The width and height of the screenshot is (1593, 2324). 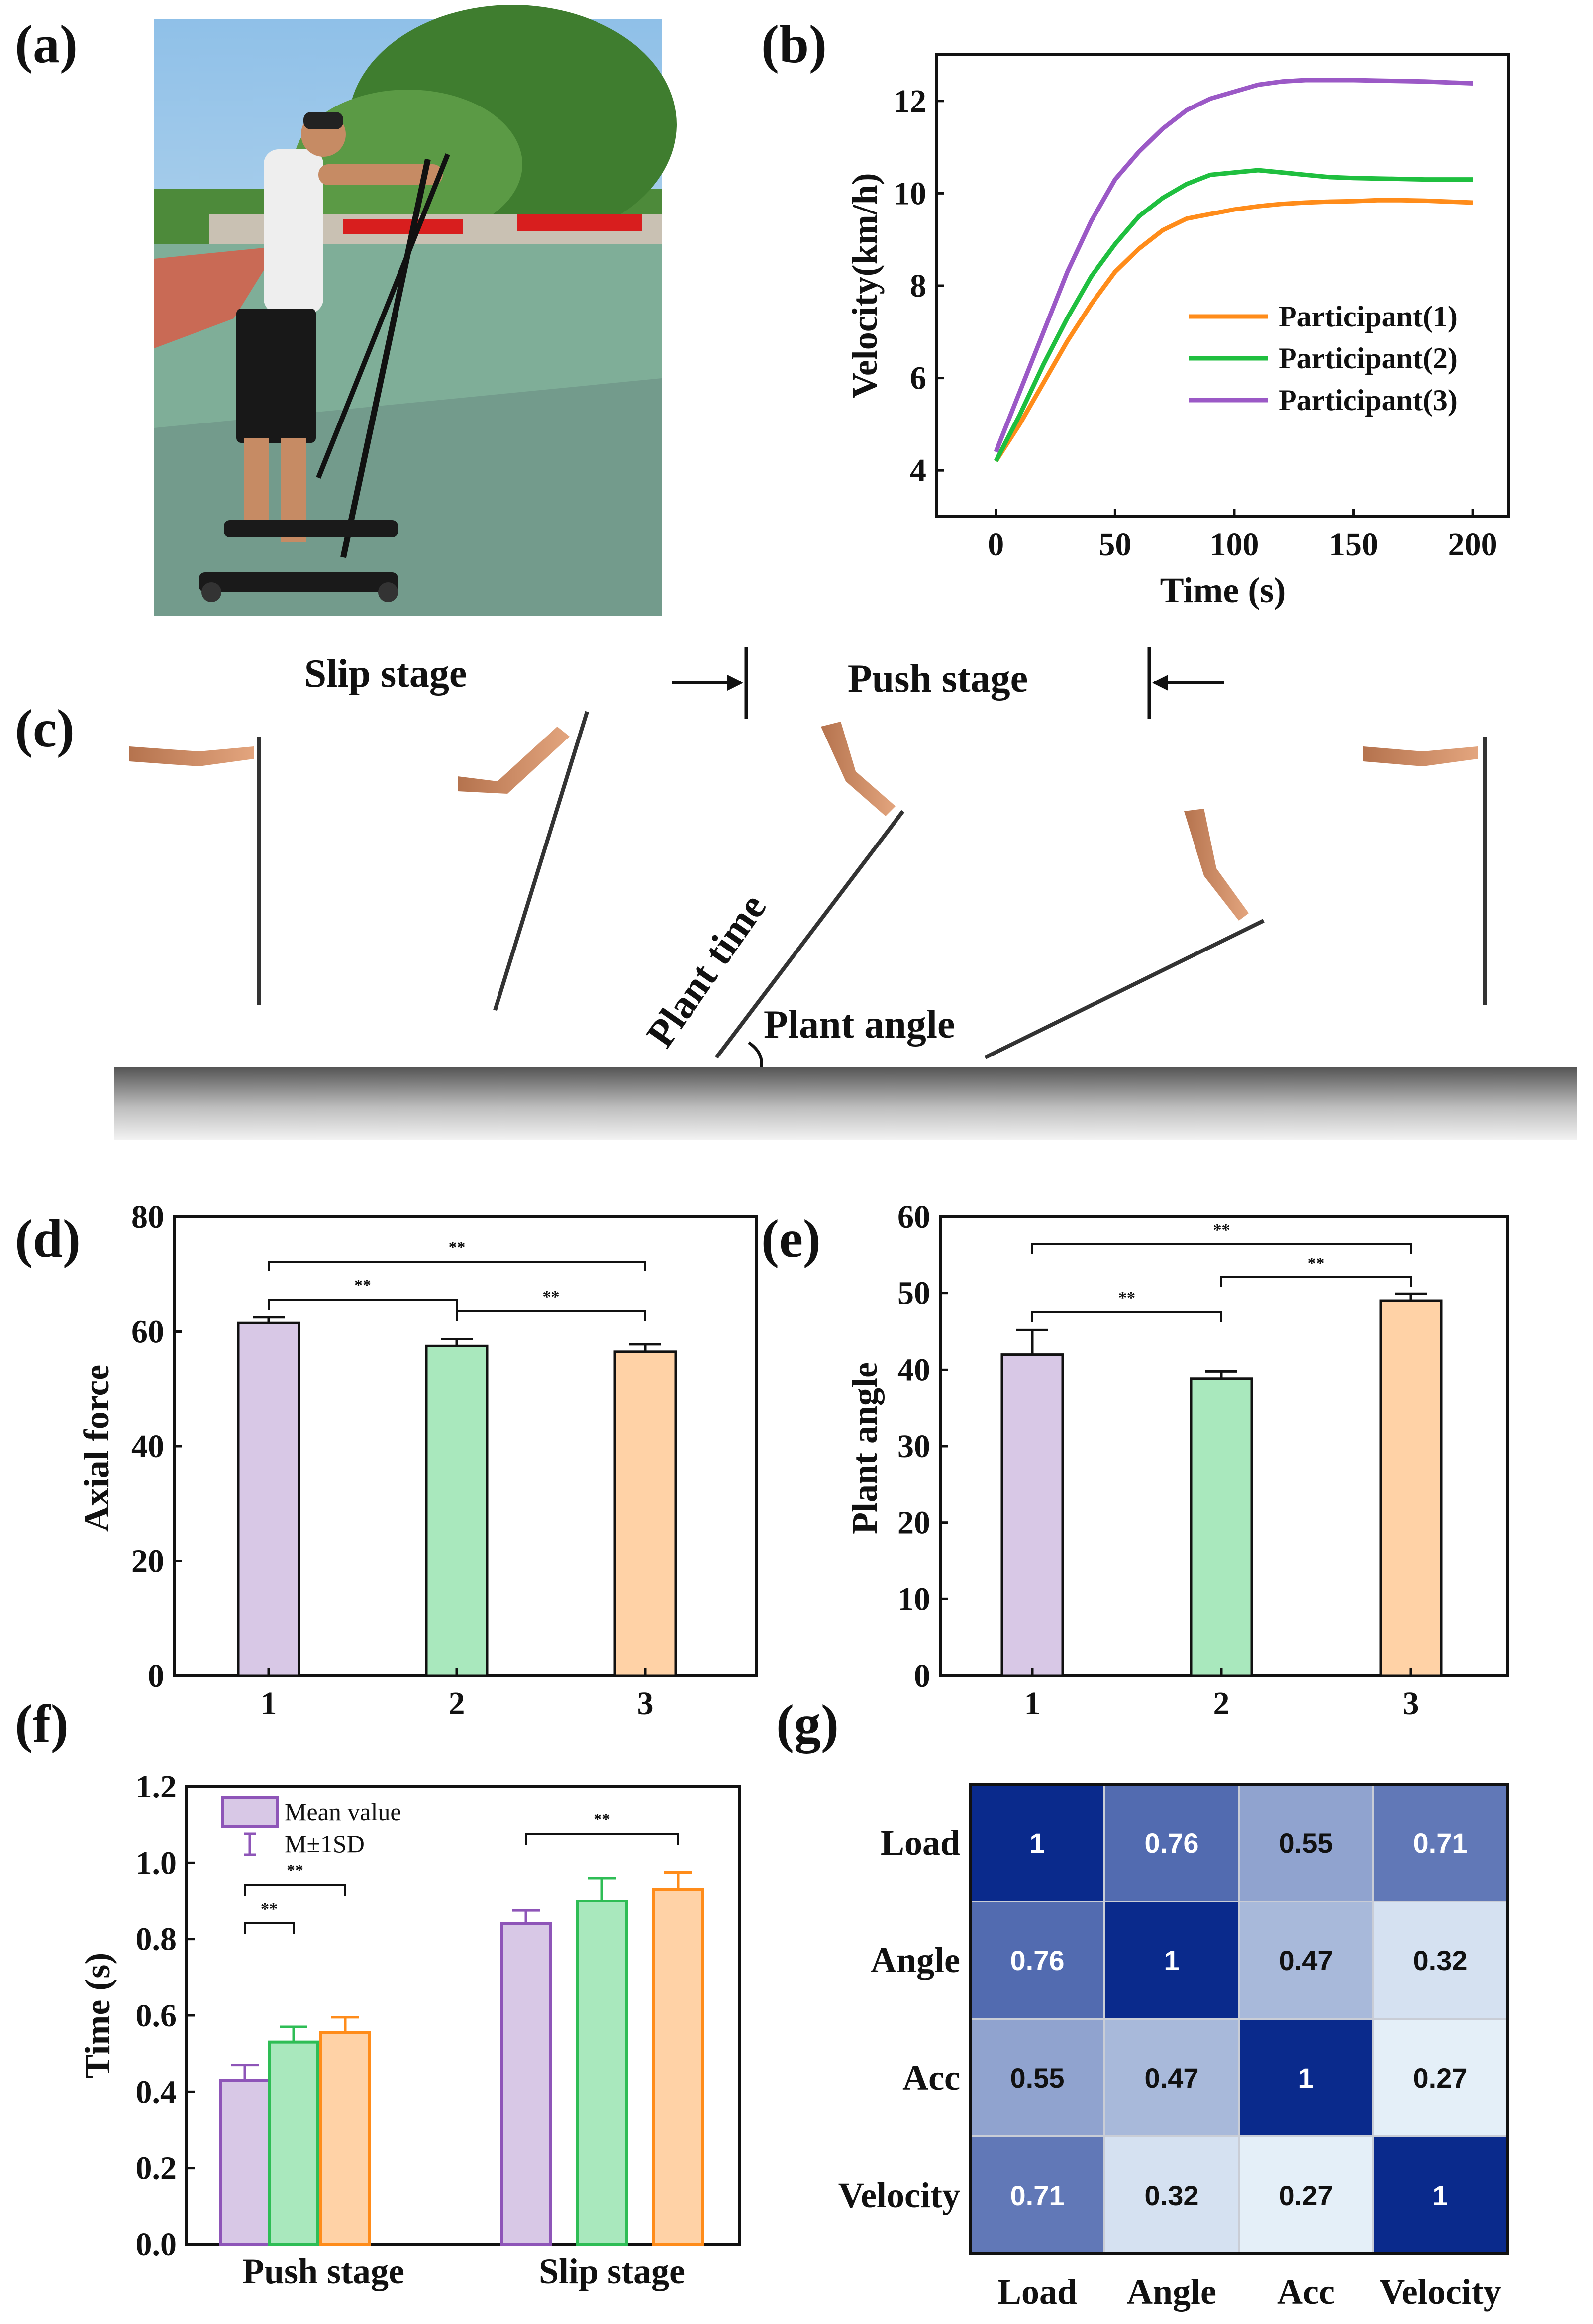 I want to click on g-col-label: Acc, so click(x=1306, y=2292).